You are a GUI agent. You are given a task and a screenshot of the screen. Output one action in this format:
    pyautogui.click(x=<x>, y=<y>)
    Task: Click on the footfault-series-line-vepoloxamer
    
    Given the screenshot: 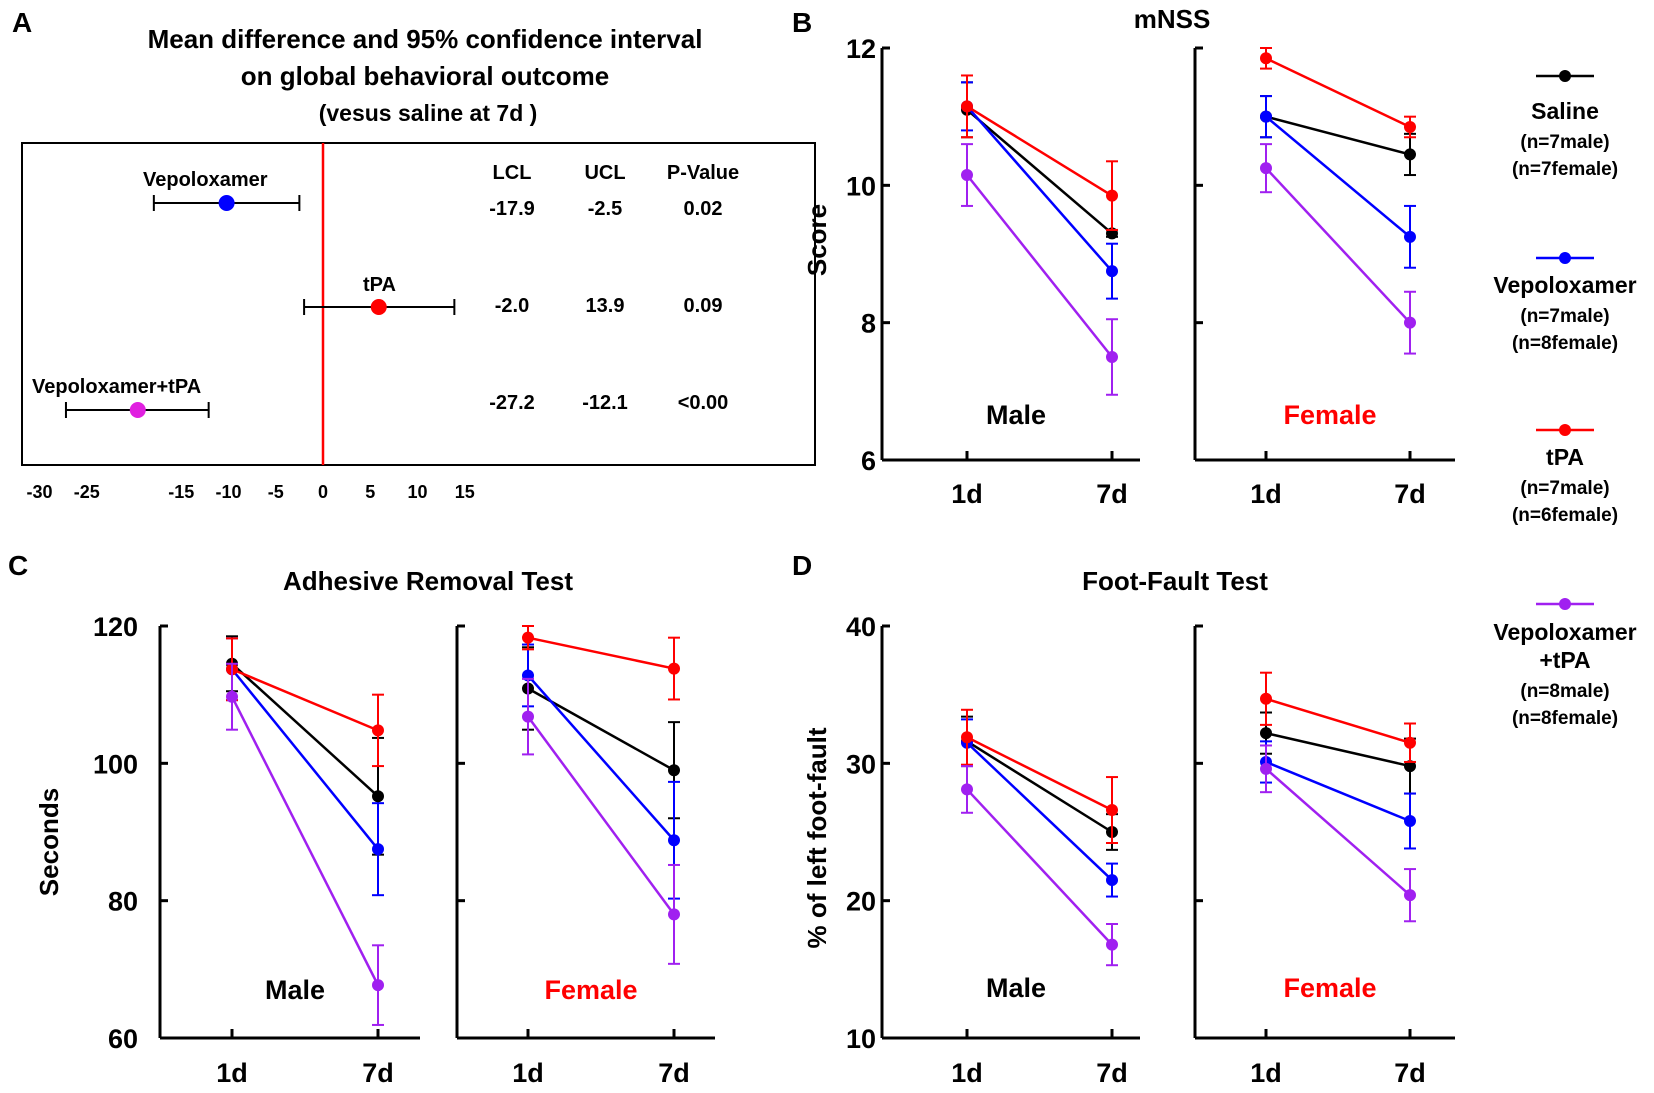 What is the action you would take?
    pyautogui.click(x=1338, y=791)
    